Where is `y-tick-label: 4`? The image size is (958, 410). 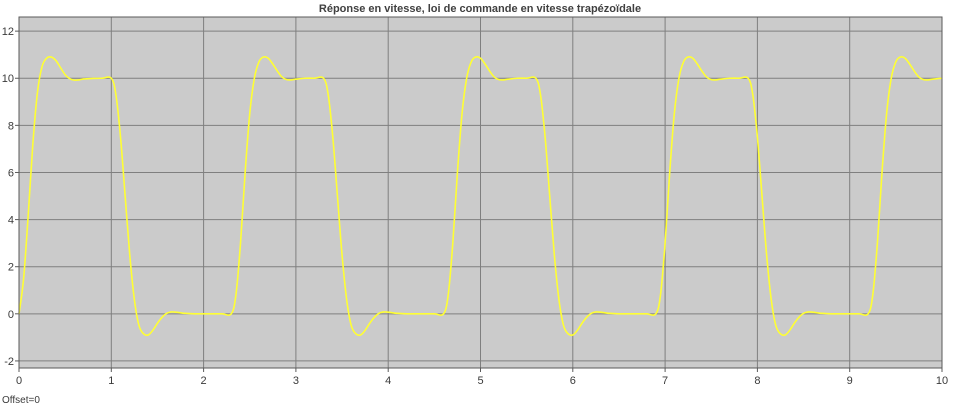
y-tick-label: 4 is located at coordinates (11, 221).